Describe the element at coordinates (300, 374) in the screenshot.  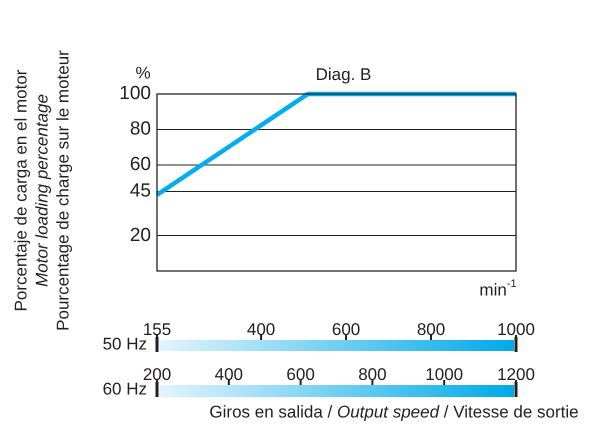
I see `x2-tick-label: 600` at that location.